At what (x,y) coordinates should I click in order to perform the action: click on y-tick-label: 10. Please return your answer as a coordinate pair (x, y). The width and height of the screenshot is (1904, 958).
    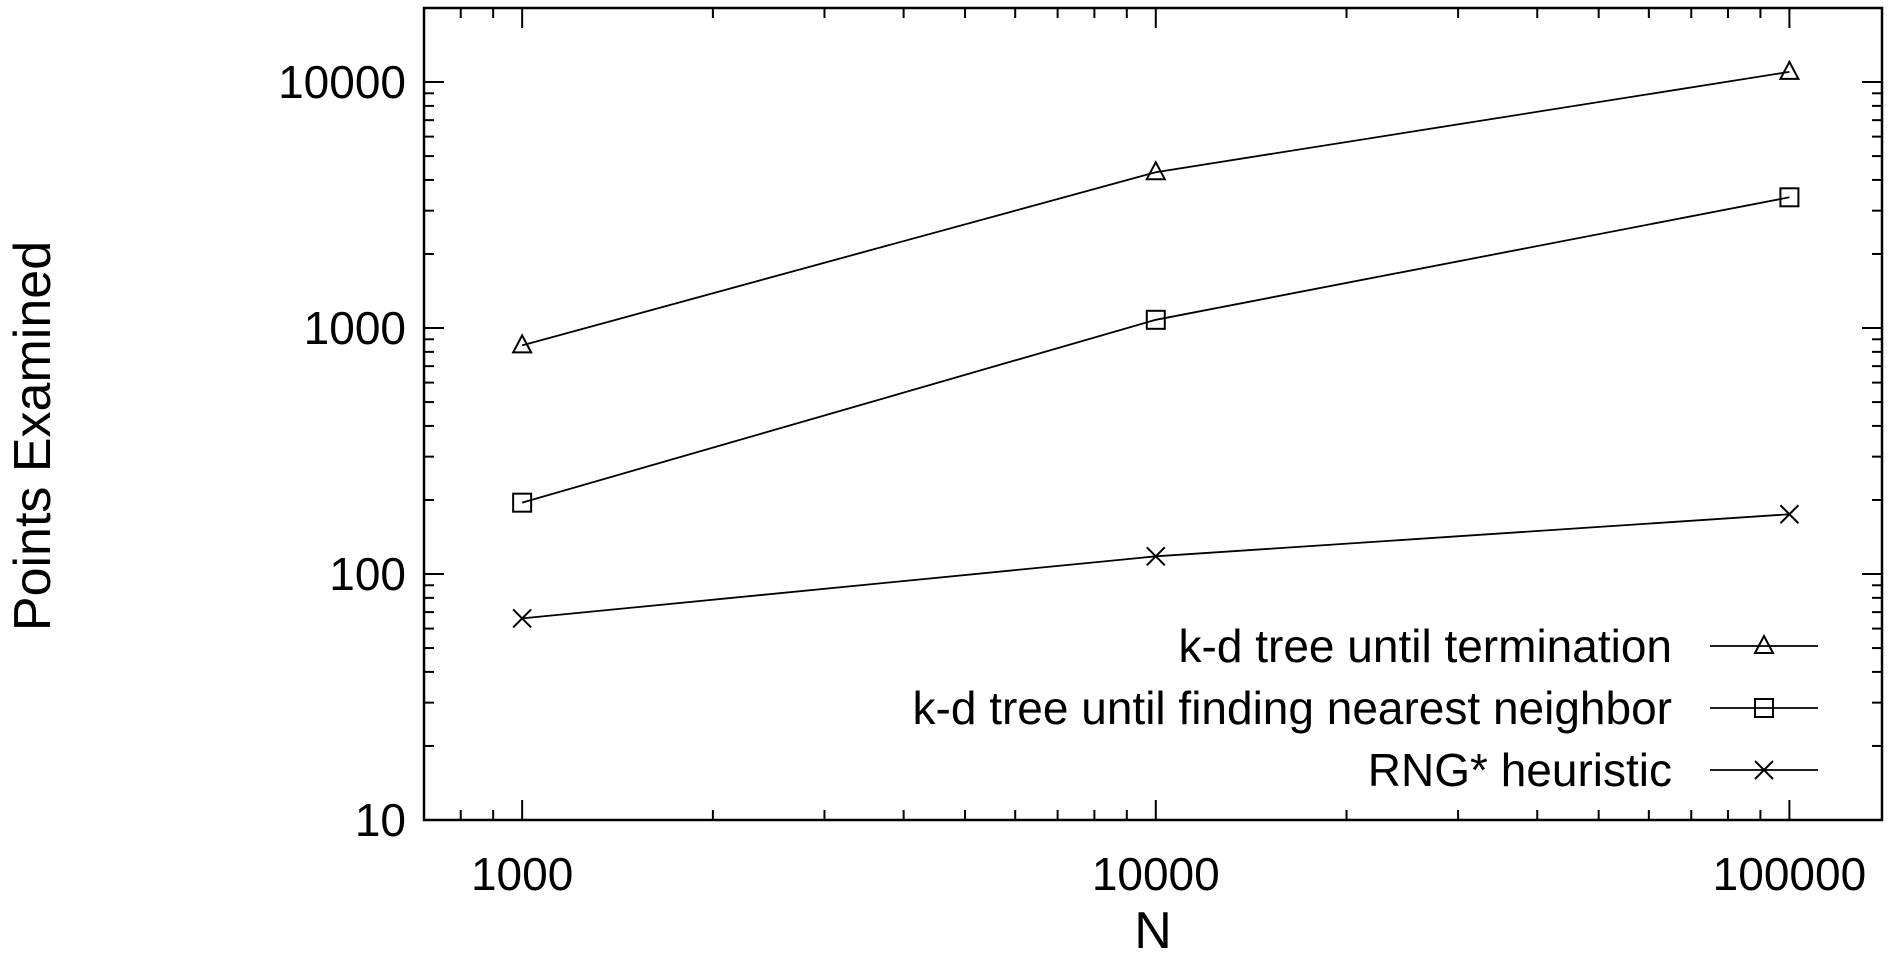
    Looking at the image, I should click on (380, 820).